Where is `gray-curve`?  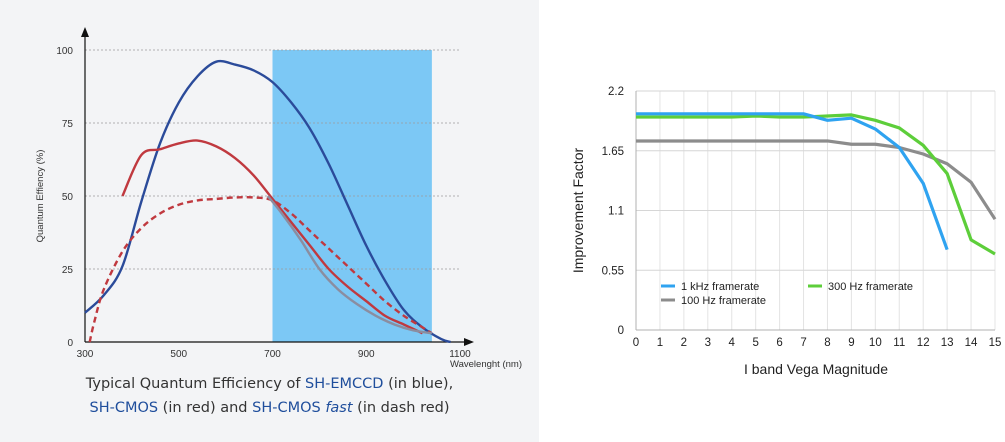 gray-curve is located at coordinates (349, 265).